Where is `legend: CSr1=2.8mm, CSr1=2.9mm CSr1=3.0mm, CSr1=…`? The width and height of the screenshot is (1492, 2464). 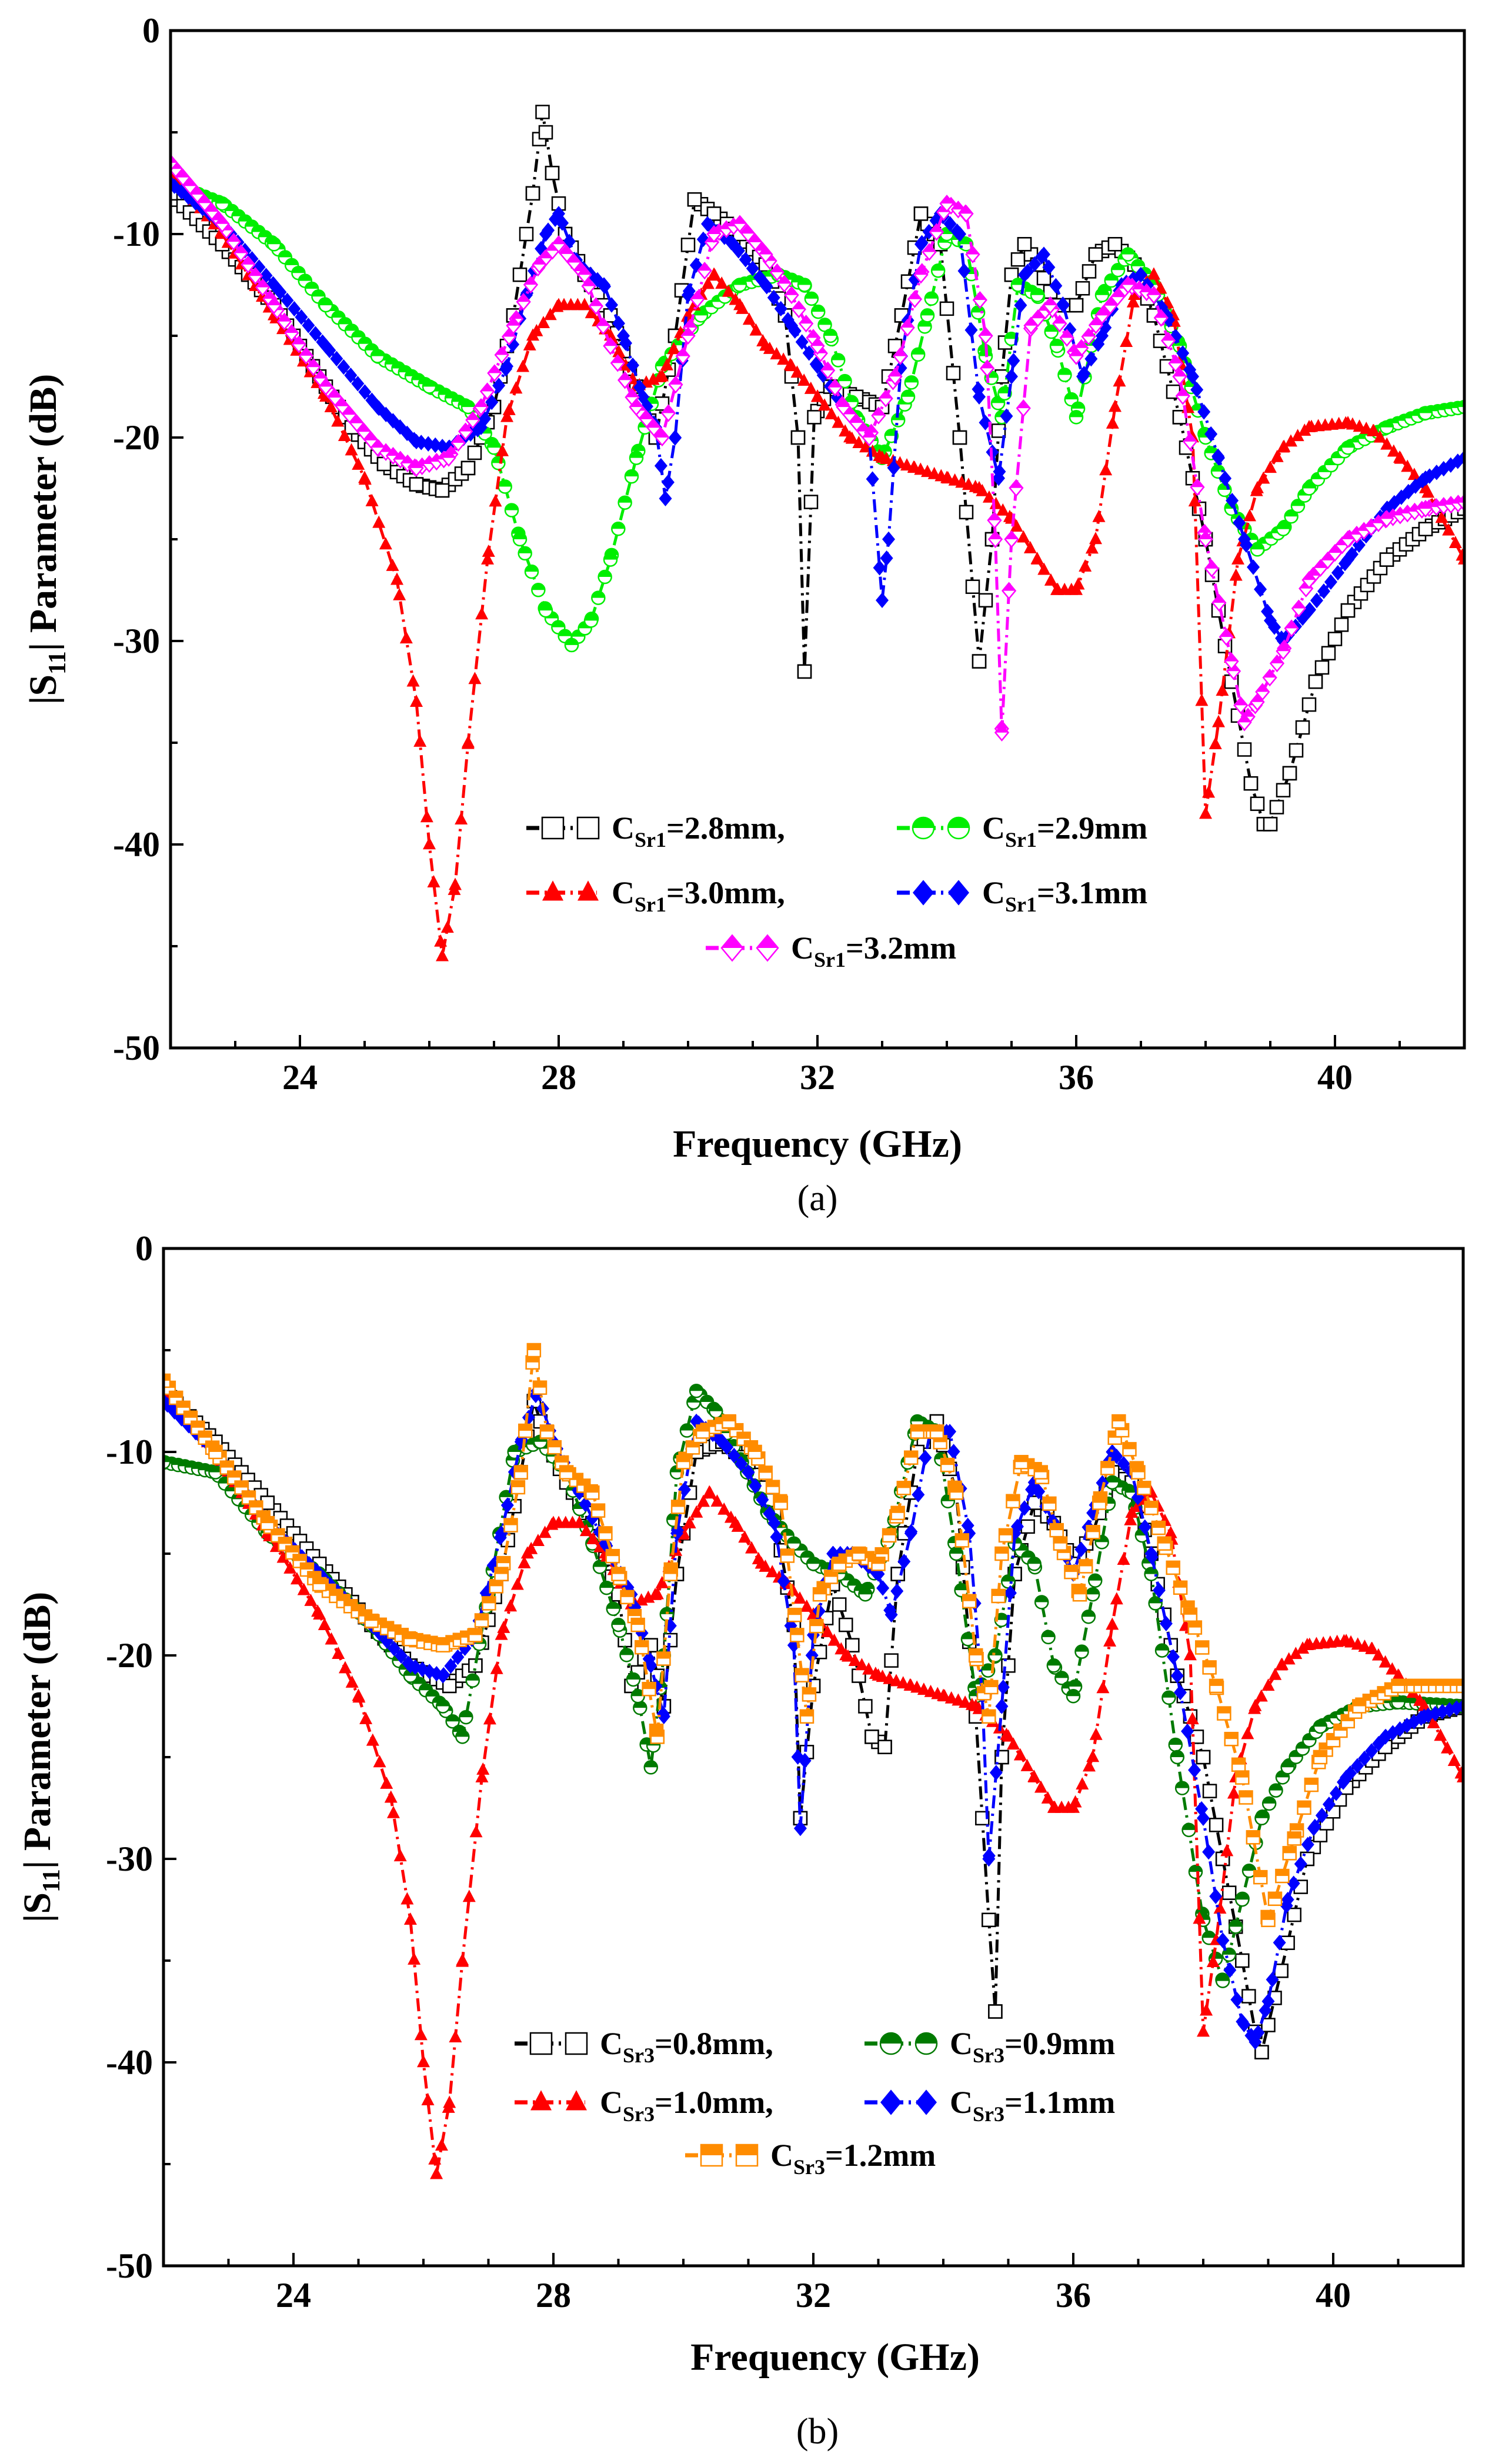 legend: CSr1=2.8mm, CSr1=2.9mm CSr1=3.0mm, CSr1=… is located at coordinates (836, 890).